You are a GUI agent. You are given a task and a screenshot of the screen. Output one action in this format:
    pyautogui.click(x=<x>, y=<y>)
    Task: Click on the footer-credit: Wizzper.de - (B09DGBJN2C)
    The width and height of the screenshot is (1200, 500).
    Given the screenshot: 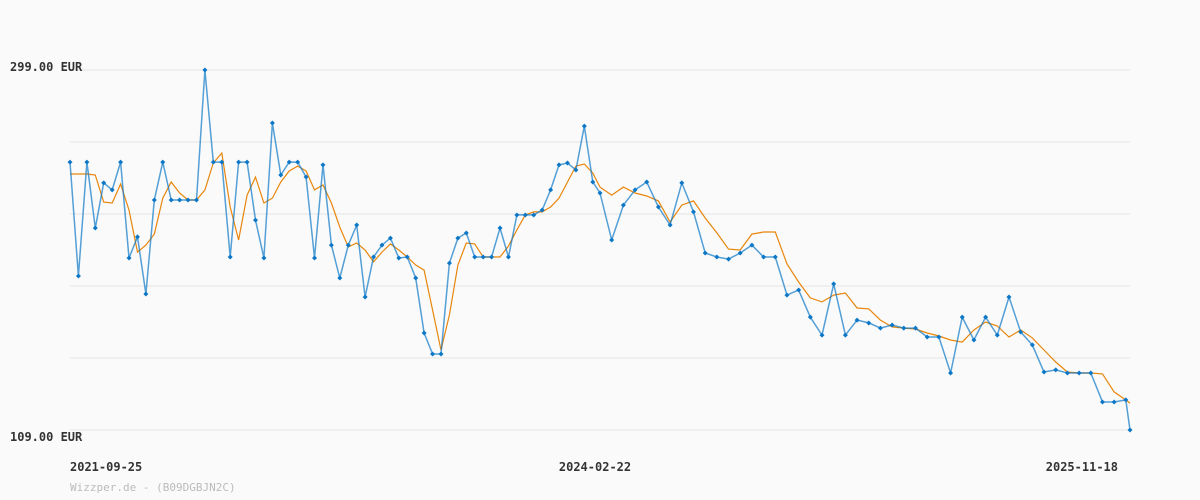 What is the action you would take?
    pyautogui.click(x=153, y=487)
    